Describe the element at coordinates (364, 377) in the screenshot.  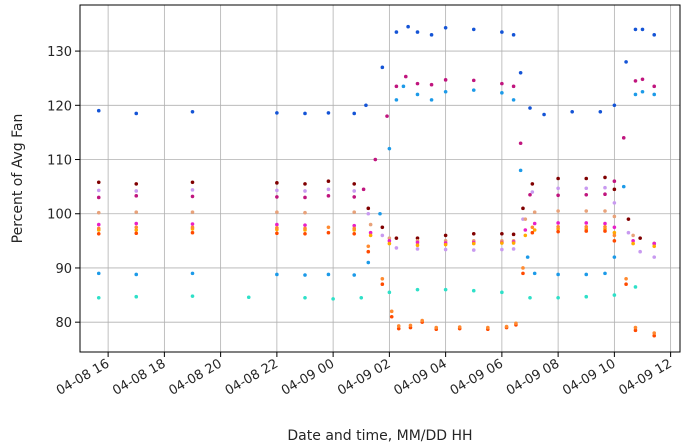
I see `x-tick-label: 04-09 02` at that location.